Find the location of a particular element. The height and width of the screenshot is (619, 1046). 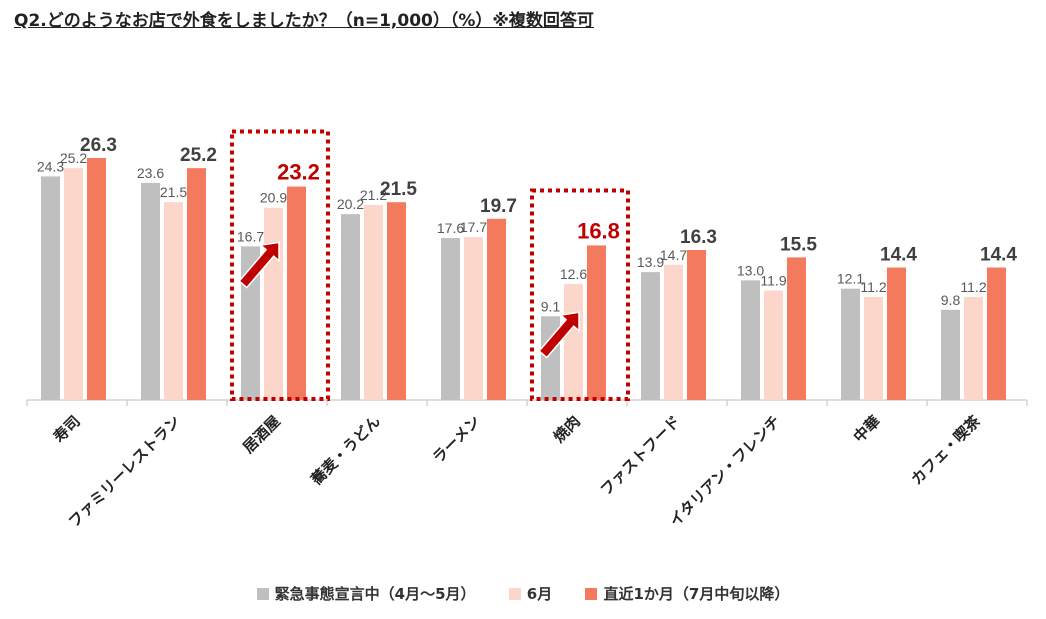

legend-label: 緊急事態宣言中（4月～5月） is located at coordinates (375, 594).